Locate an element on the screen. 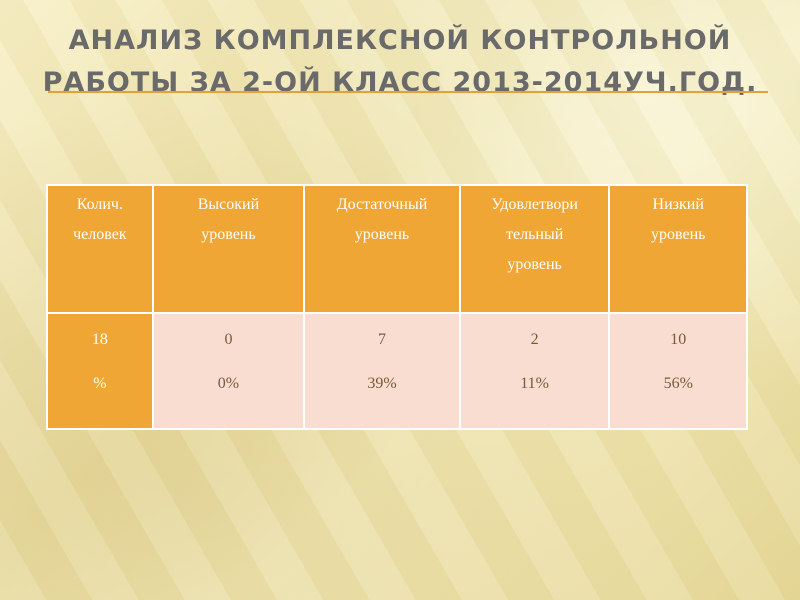 This screenshot has height=600, width=800. header-text: Низкий is located at coordinates (678, 204).